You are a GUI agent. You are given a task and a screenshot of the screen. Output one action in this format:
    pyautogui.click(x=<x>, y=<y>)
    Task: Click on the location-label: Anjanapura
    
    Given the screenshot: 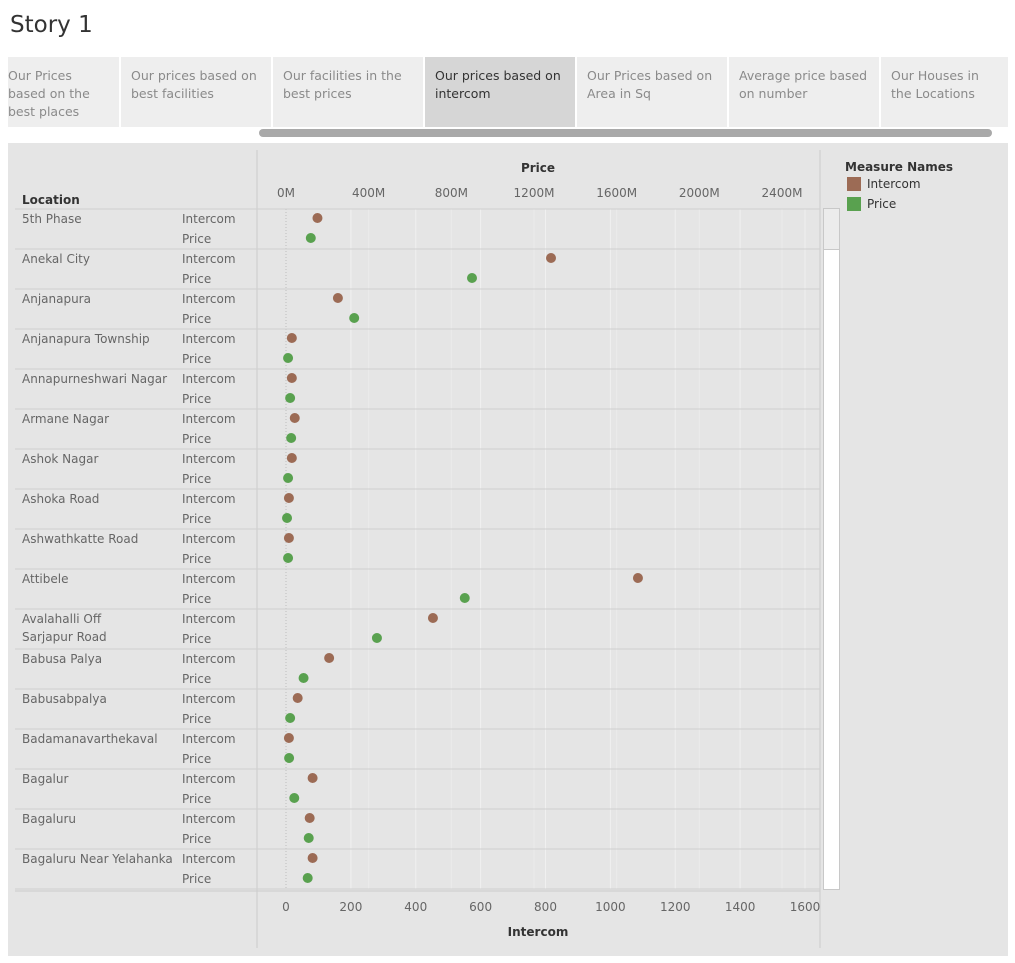 What is the action you would take?
    pyautogui.click(x=56, y=299)
    